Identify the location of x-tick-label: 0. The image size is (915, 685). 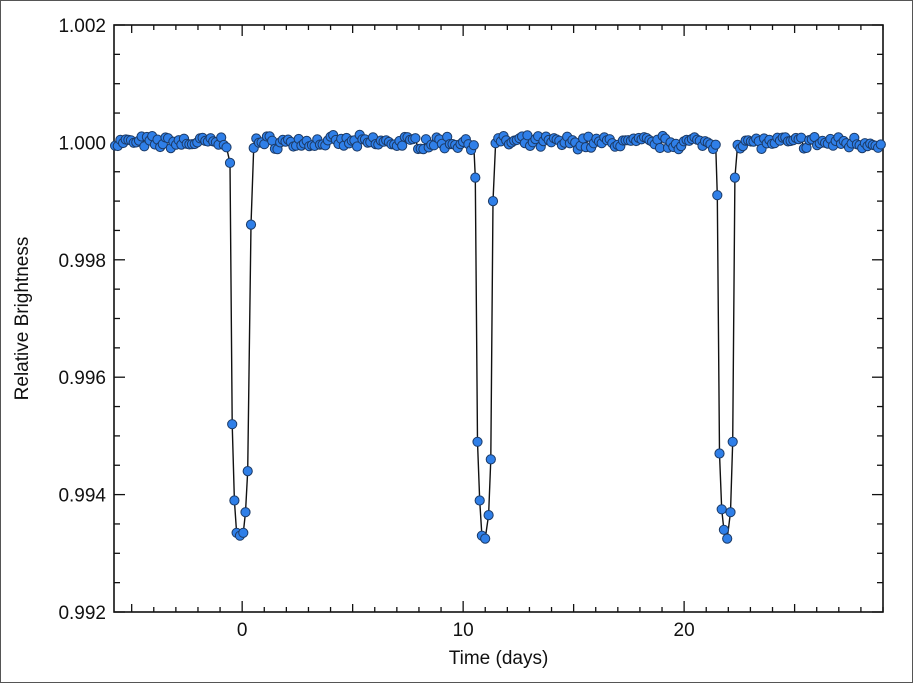
(242, 630).